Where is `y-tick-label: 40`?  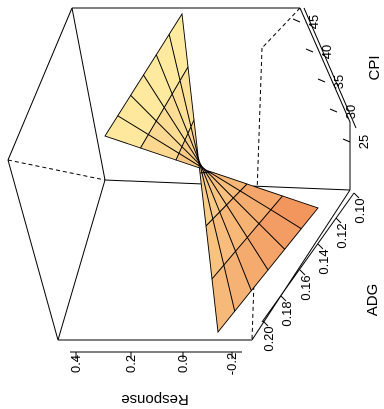
y-tick-label: 40 is located at coordinates (326, 52).